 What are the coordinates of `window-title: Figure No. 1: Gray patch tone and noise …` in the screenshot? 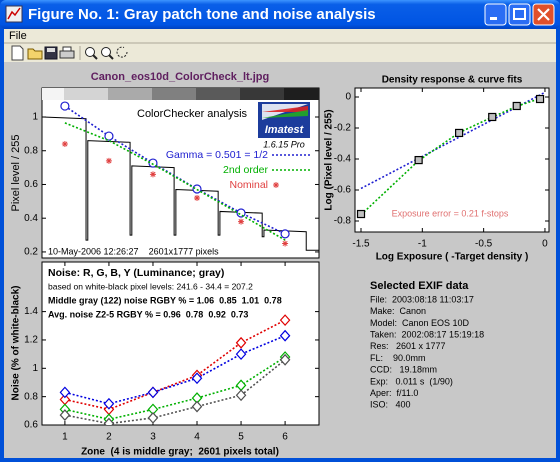 It's located at (202, 14).